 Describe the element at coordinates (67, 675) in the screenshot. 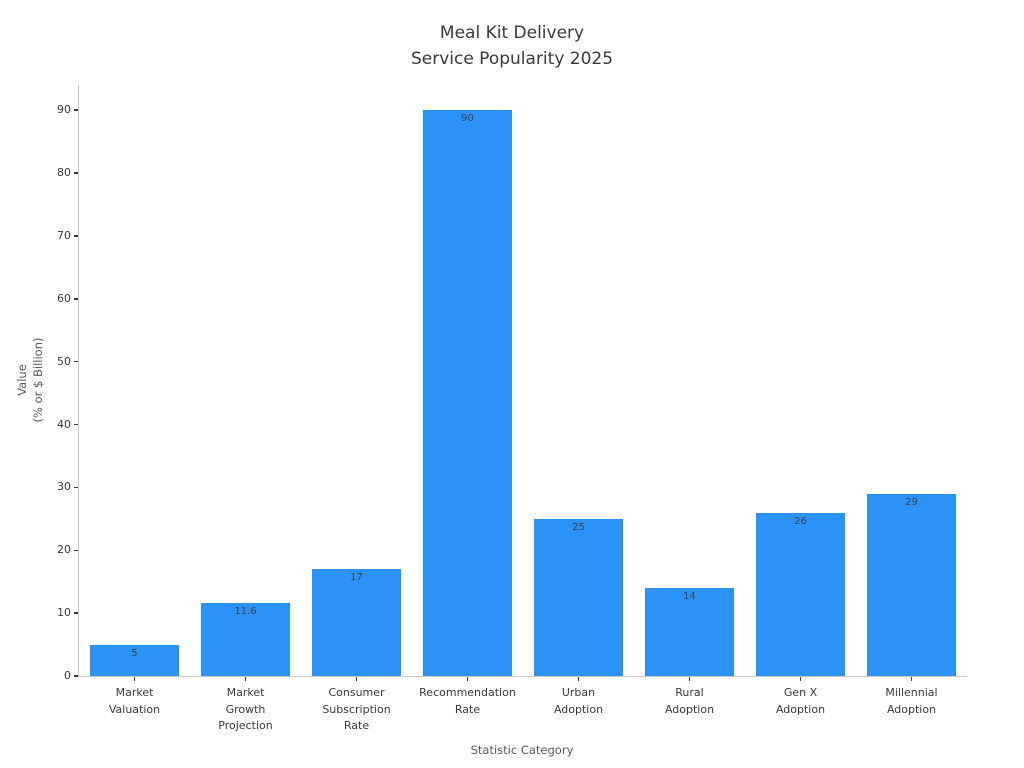

I see `y-tick-label: 0` at that location.